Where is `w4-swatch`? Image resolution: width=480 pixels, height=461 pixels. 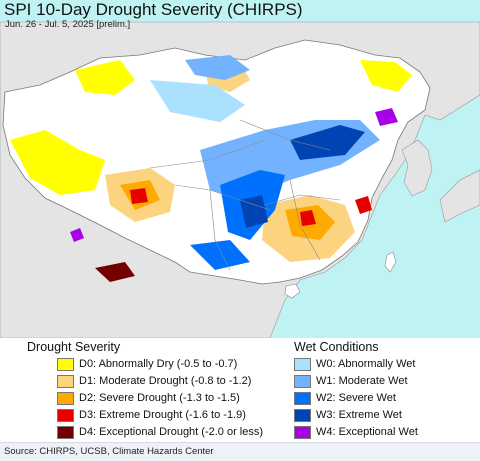
w4-swatch is located at coordinates (302, 432).